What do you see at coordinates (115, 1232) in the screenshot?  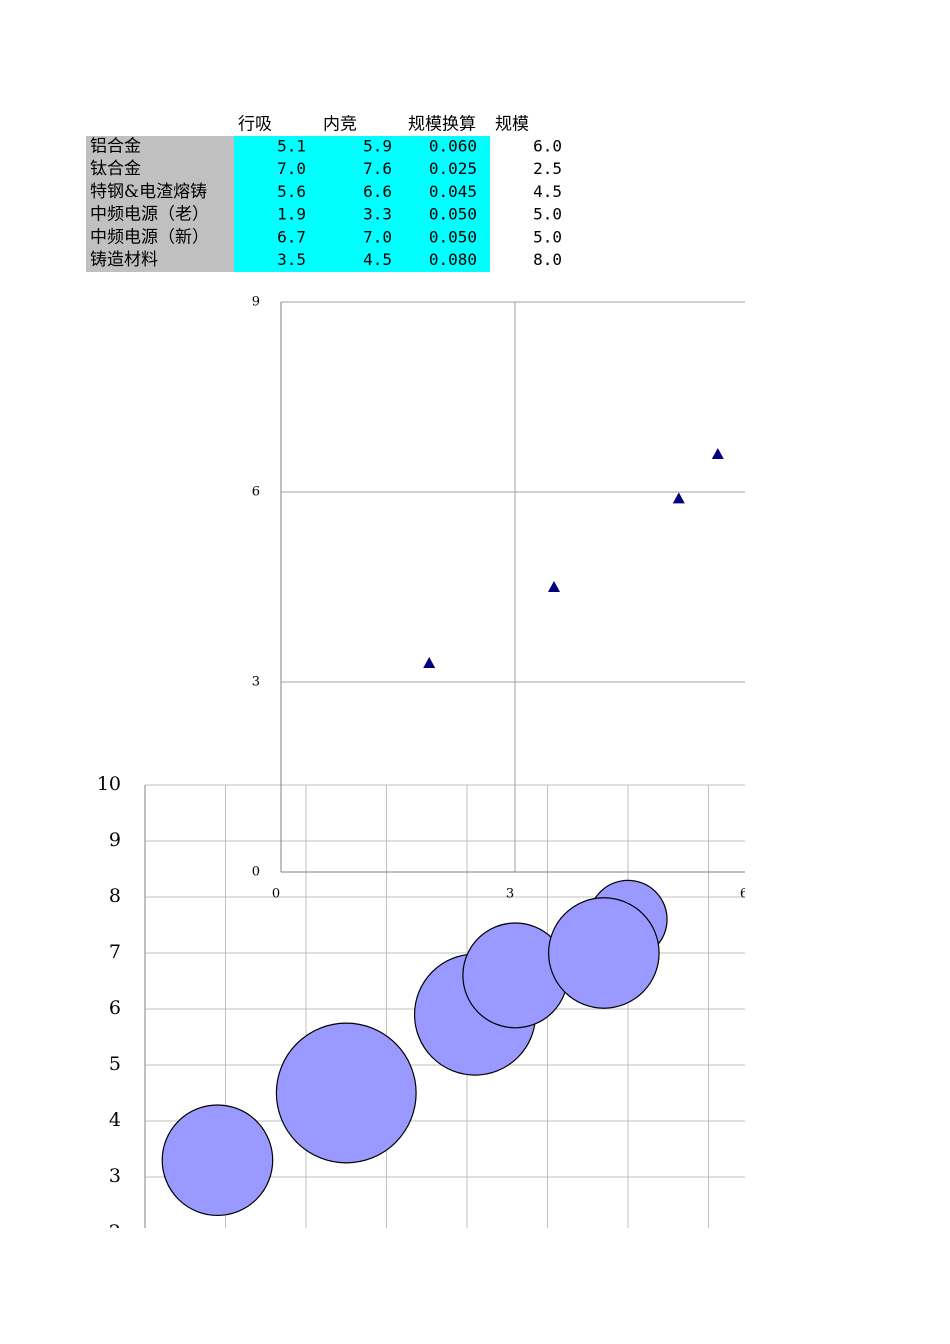 I see `y-tick-label: 2` at bounding box center [115, 1232].